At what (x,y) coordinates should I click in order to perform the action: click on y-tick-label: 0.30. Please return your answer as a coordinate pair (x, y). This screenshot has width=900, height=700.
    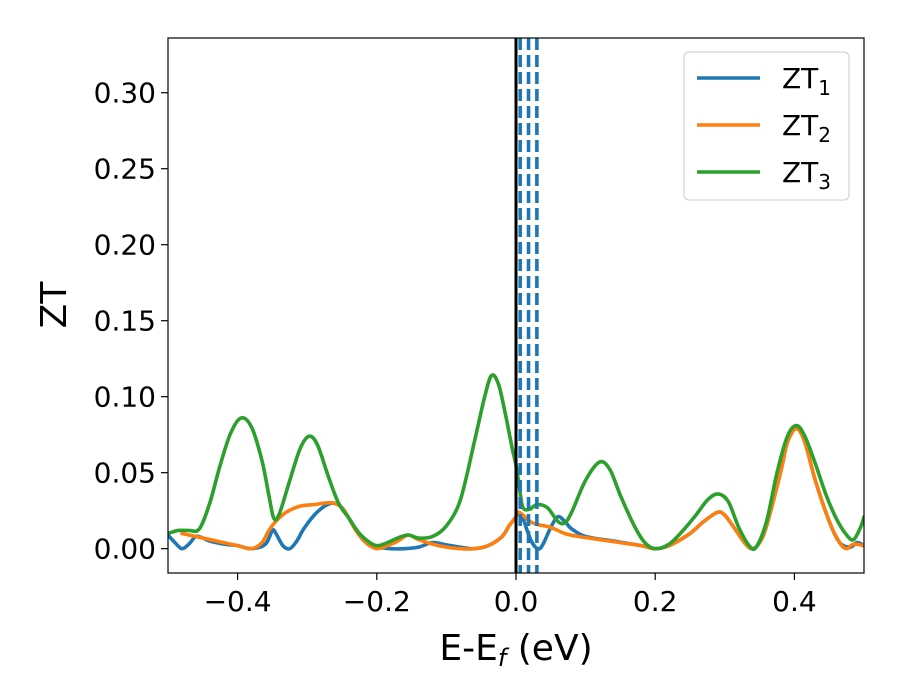
    Looking at the image, I should click on (125, 93).